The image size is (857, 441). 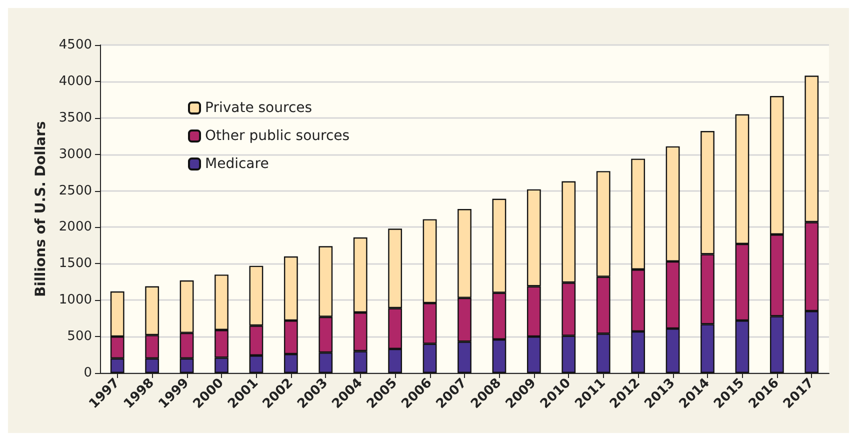 What do you see at coordinates (75, 81) in the screenshot?
I see `y-tick-label: 4000` at bounding box center [75, 81].